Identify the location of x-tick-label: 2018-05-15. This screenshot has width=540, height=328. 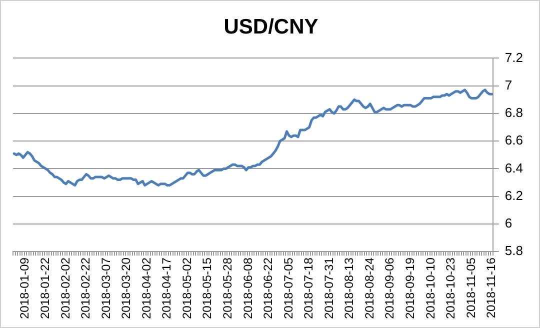
(207, 288).